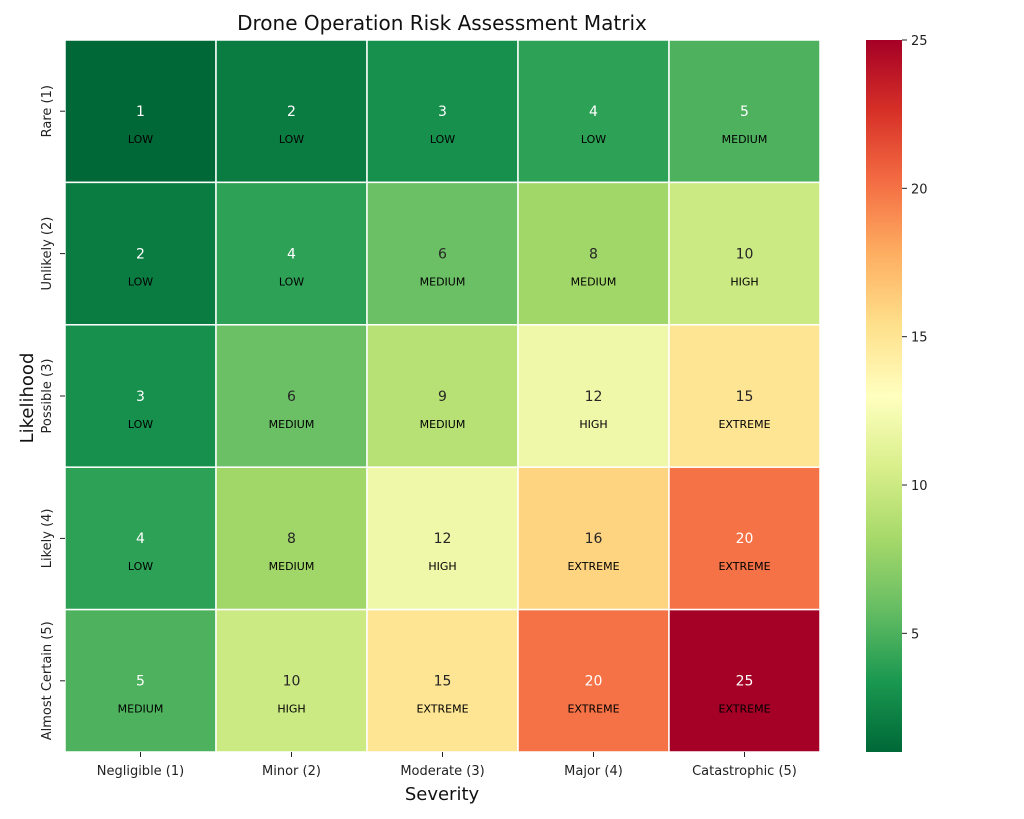 This screenshot has width=1024, height=819. What do you see at coordinates (442, 23) in the screenshot?
I see `chart-title: Drone Operation Risk Assessment Matrix` at bounding box center [442, 23].